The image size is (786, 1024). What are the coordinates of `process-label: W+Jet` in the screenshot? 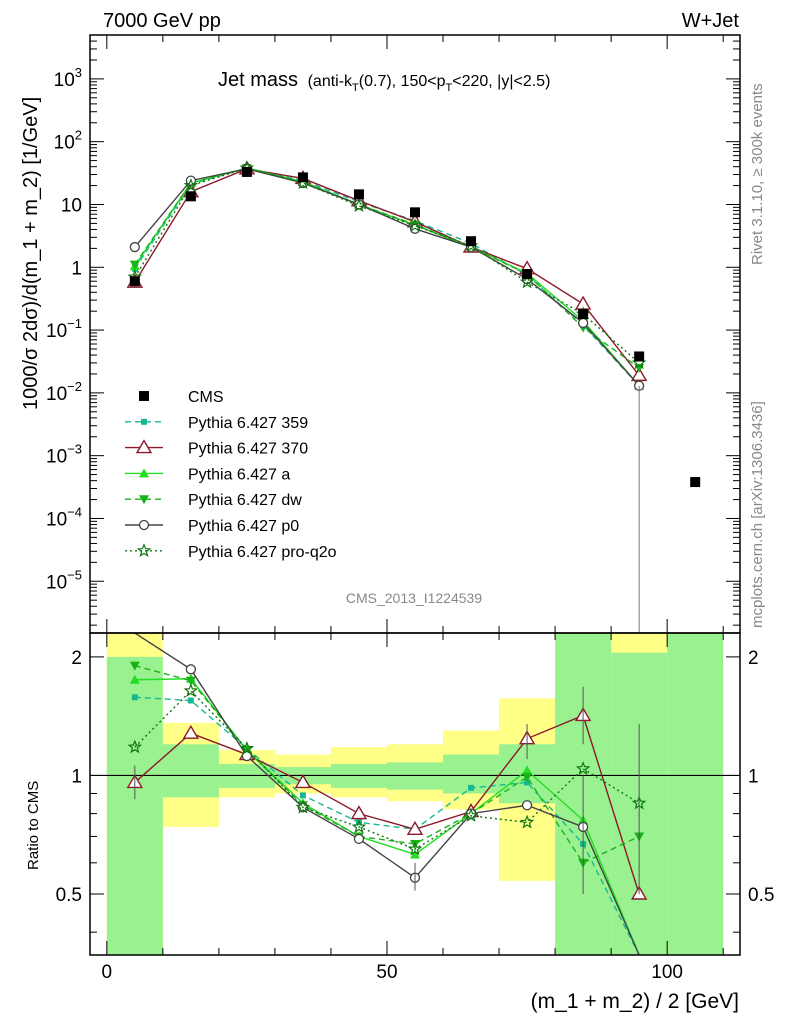 It's located at (711, 21).